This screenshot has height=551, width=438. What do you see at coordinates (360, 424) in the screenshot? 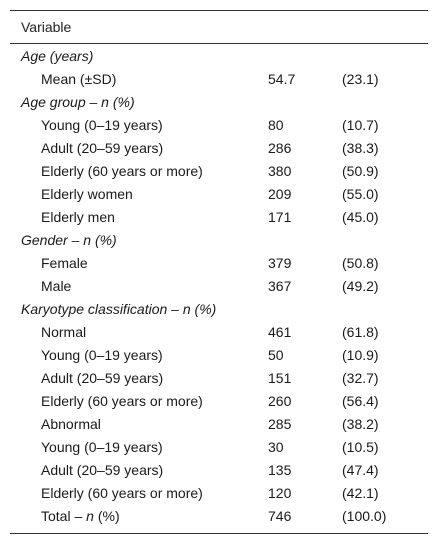
I see `row-percent: (38.2)` at bounding box center [360, 424].